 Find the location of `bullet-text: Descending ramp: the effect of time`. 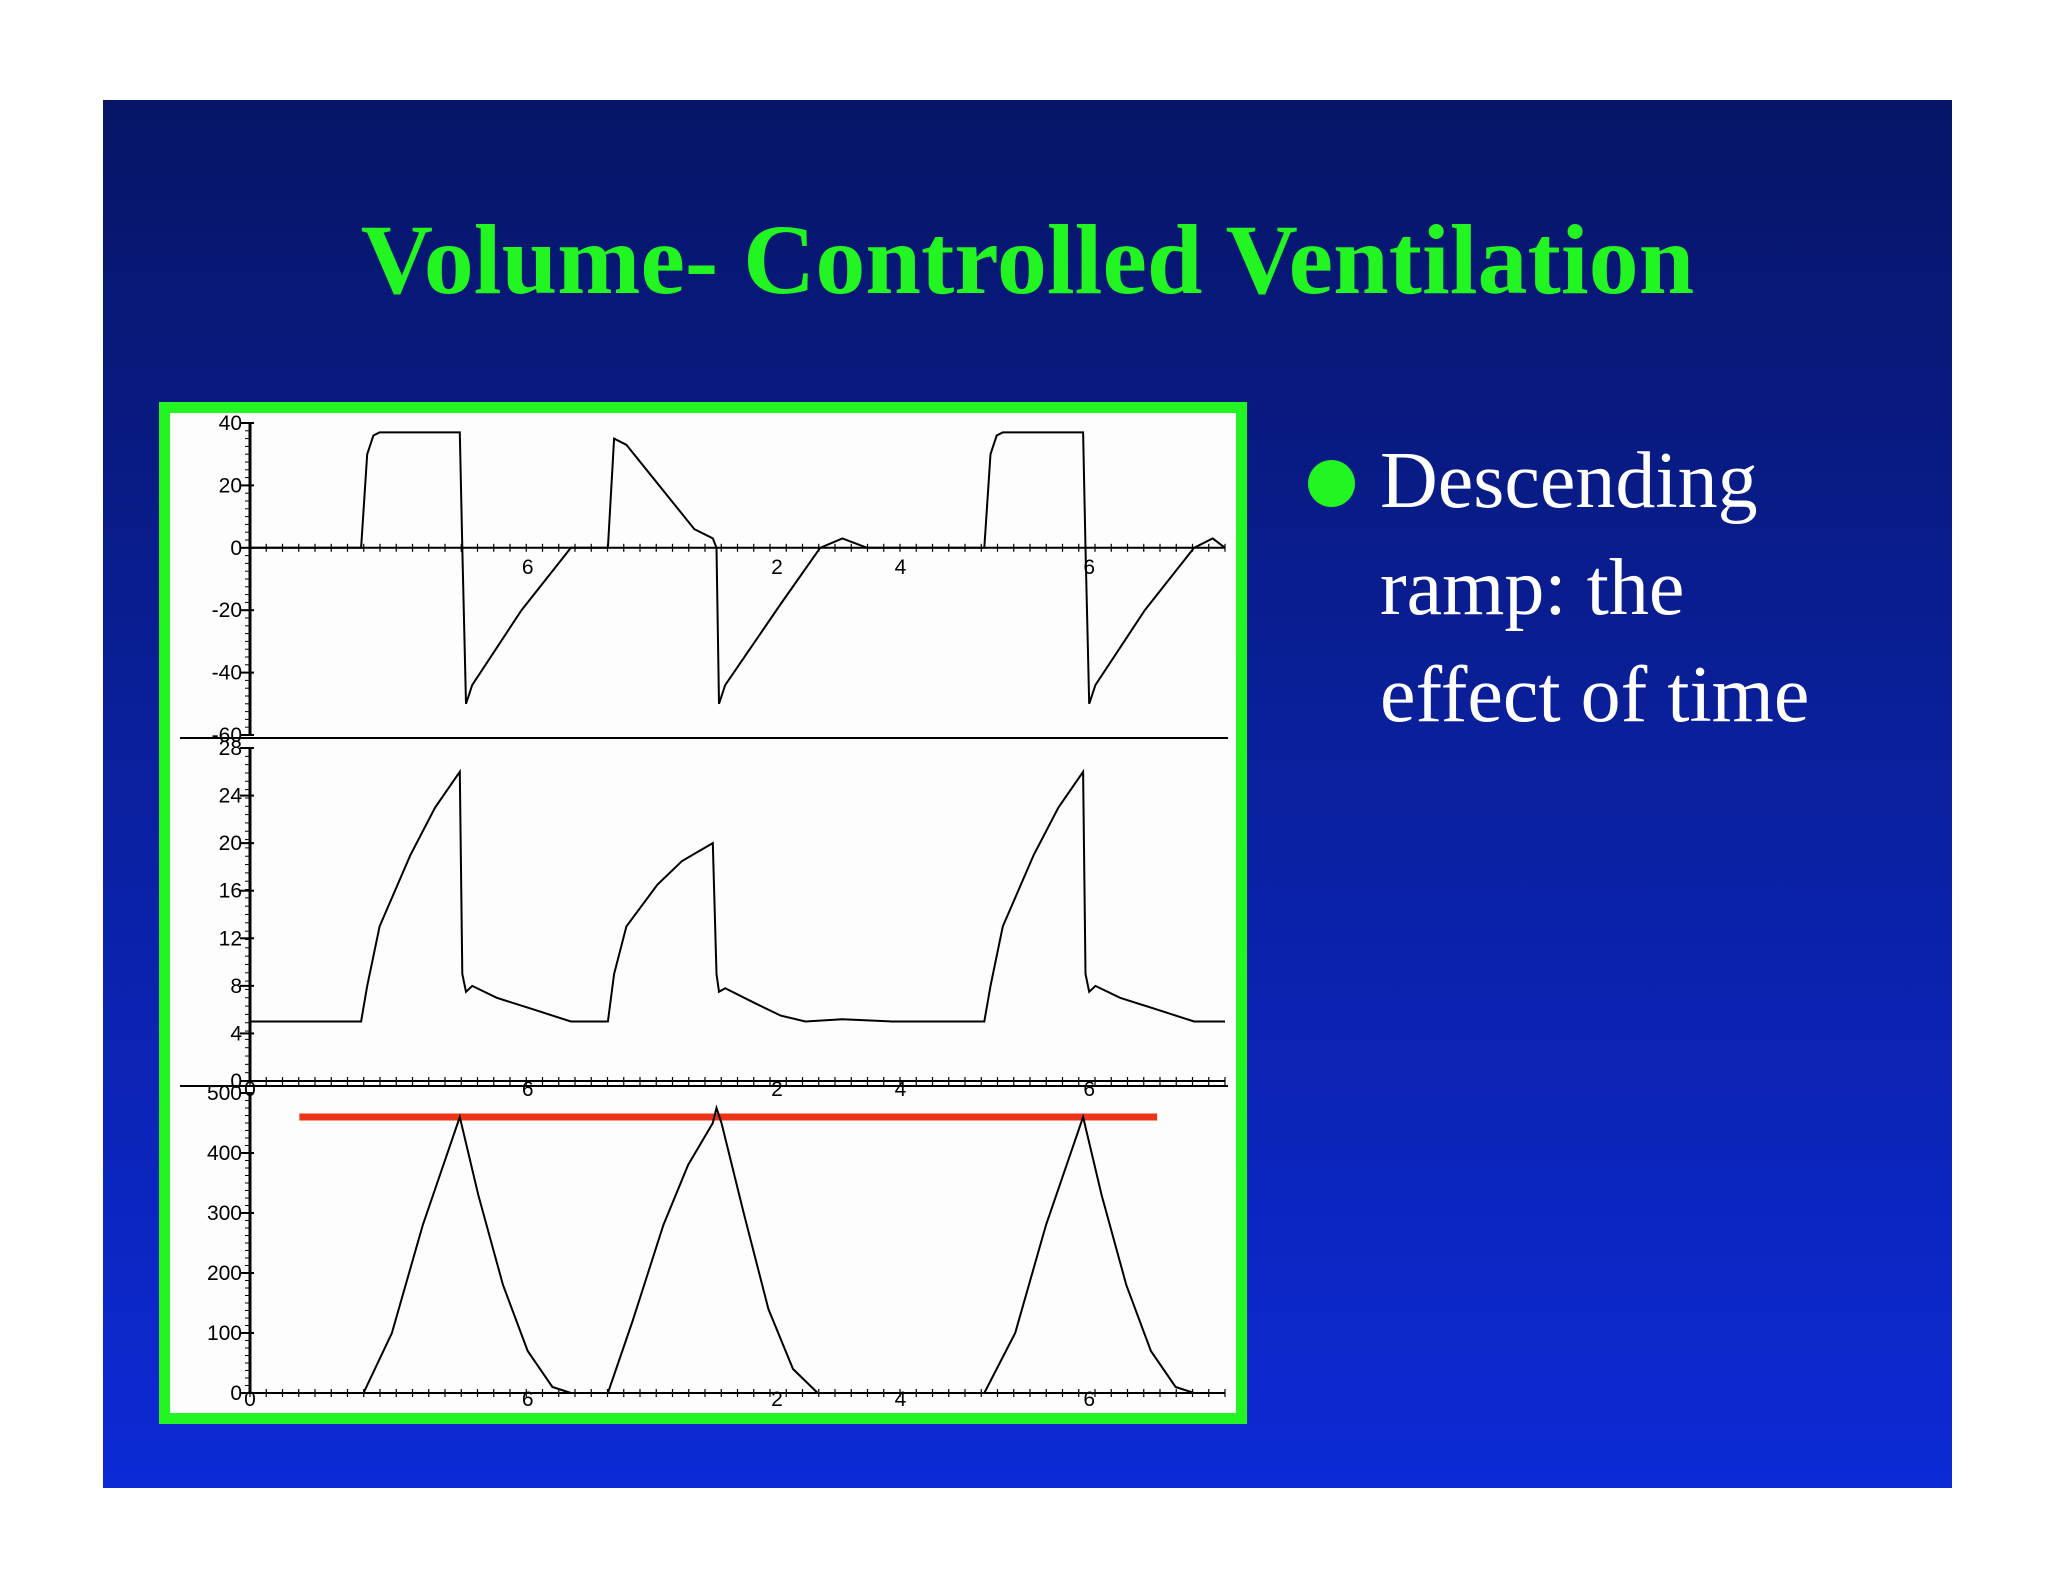

bullet-text: Descending ramp: the effect of time is located at coordinates (1640, 588).